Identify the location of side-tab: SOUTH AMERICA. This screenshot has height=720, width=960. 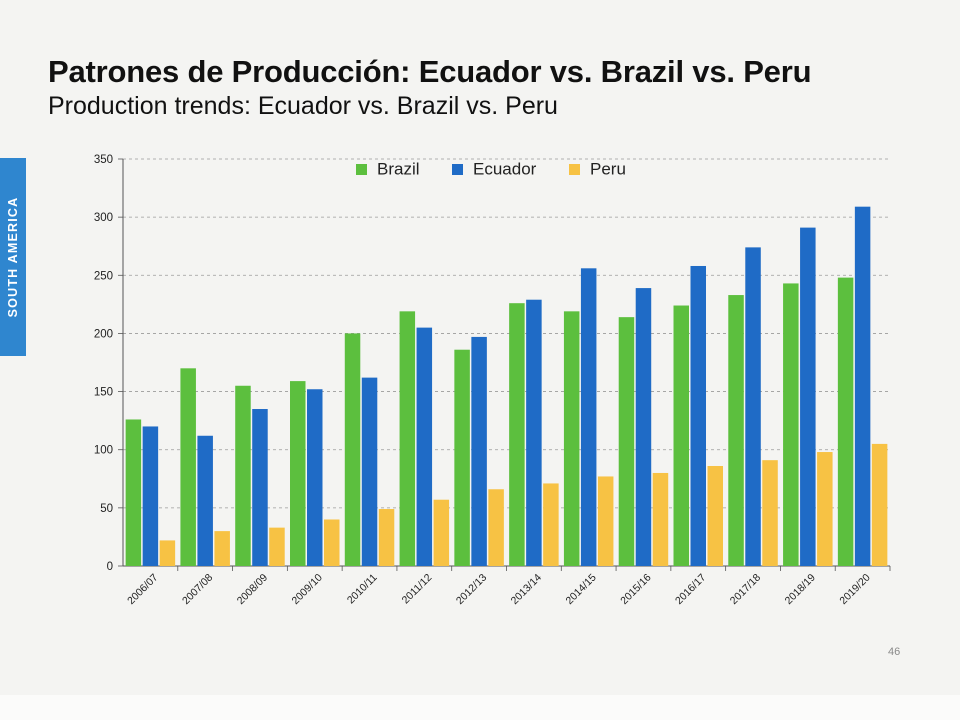
(13, 257).